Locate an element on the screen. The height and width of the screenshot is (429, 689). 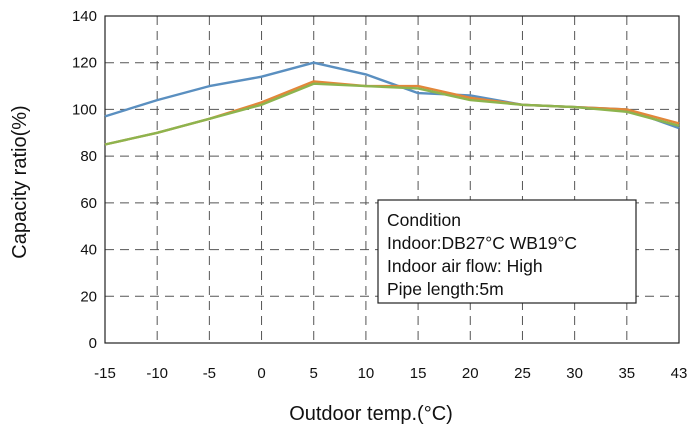
x-tick-label: -15 is located at coordinates (105, 373).